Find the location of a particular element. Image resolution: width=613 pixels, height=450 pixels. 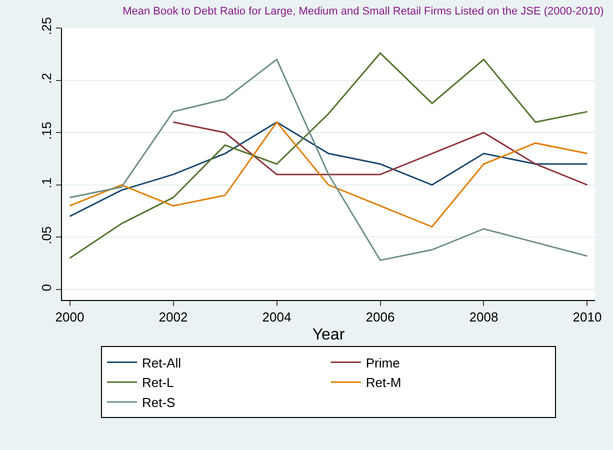

x-tick-label: 2002 is located at coordinates (173, 317).